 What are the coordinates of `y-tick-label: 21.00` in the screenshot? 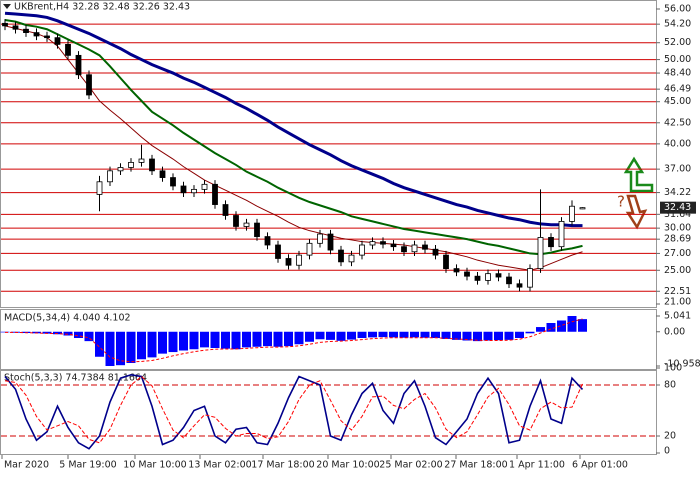 It's located at (677, 302).